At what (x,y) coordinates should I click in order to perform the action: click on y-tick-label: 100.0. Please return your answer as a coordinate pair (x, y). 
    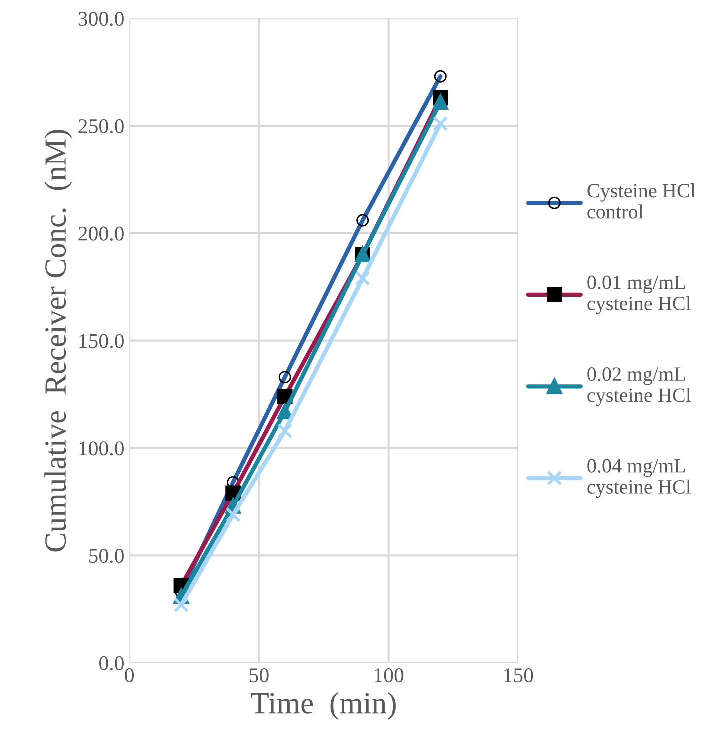
    Looking at the image, I should click on (102, 449).